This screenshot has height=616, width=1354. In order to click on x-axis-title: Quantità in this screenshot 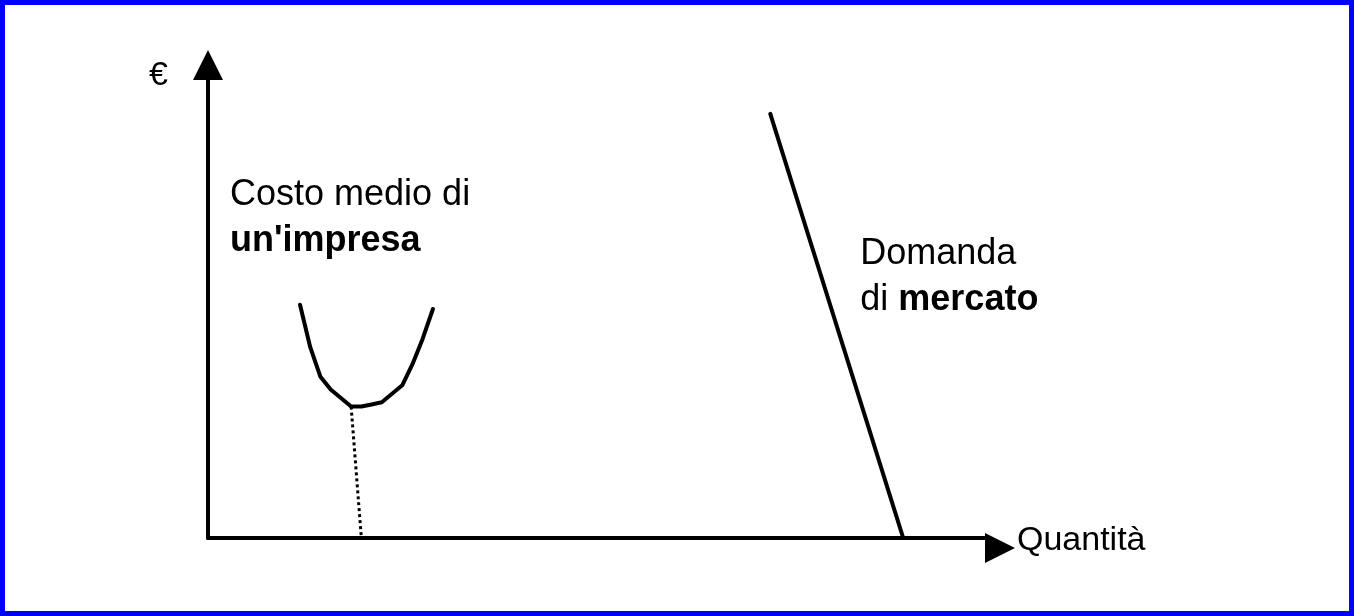, I will do `click(1081, 538)`.